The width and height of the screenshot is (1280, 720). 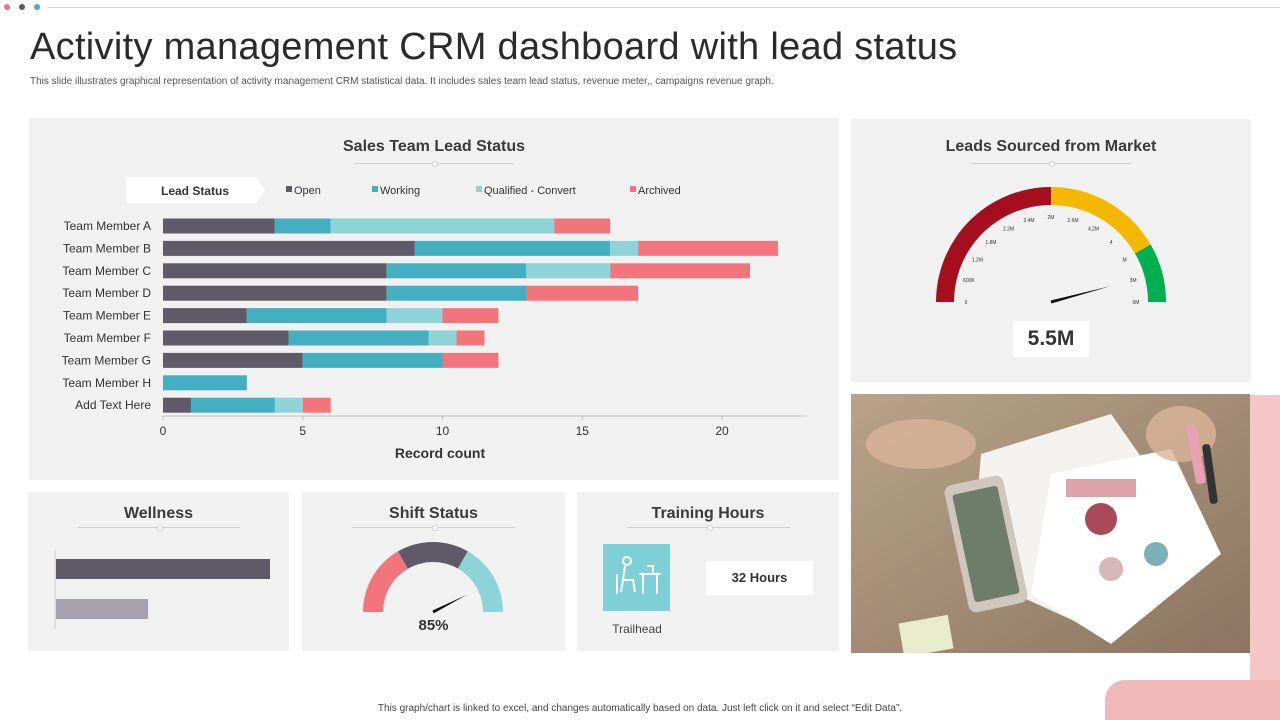 I want to click on gauge-tick-label: 1.8M, so click(x=990, y=243).